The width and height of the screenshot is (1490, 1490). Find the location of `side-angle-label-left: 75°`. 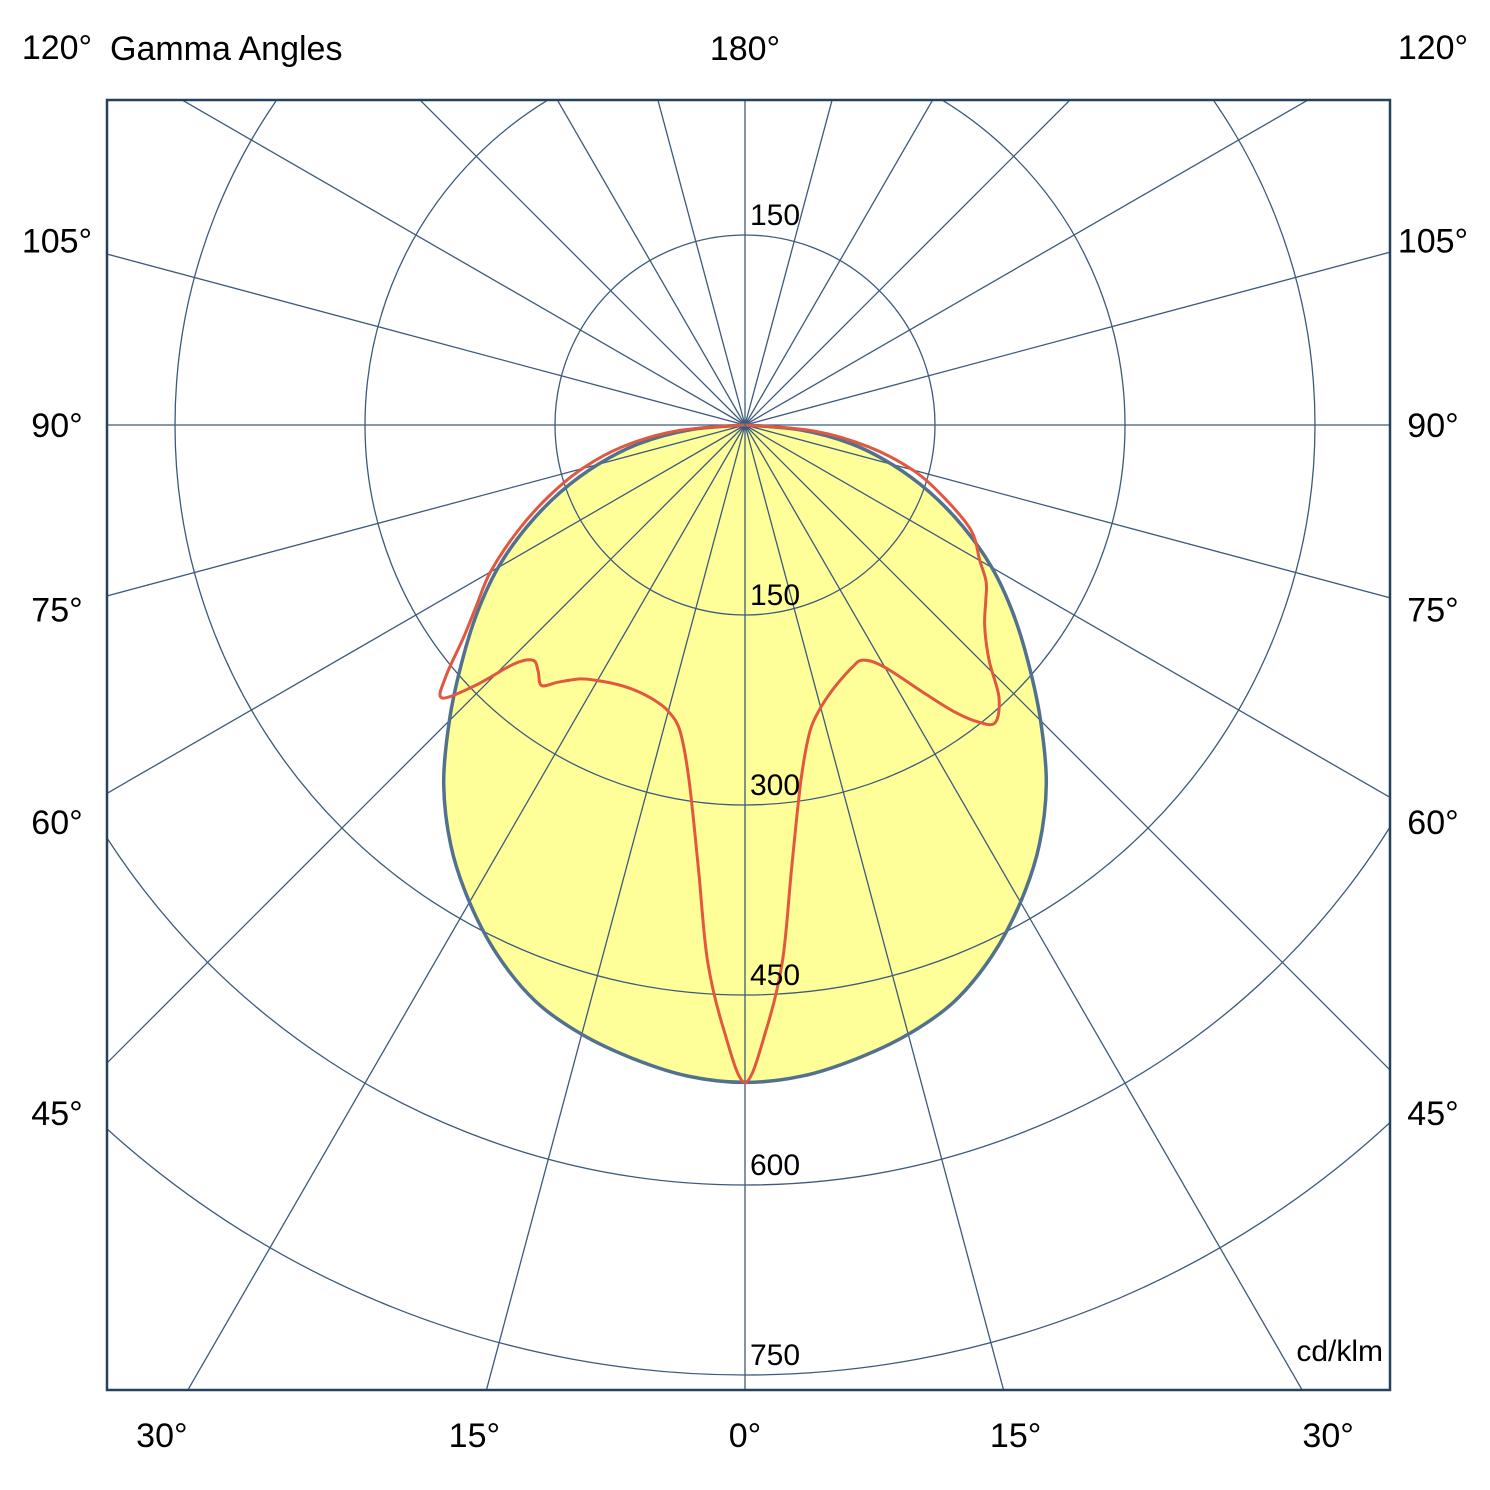

side-angle-label-left: 75° is located at coordinates (56, 610).